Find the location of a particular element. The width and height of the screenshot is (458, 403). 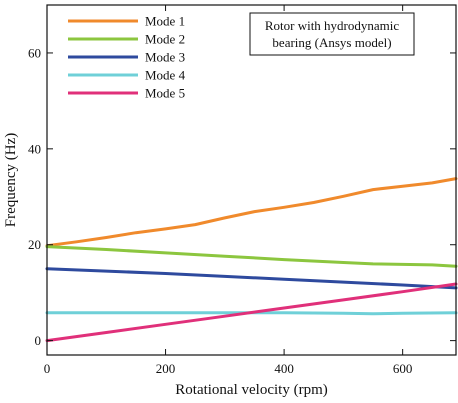

y-axis-label: Frequency (Hz) is located at coordinates (11, 180).